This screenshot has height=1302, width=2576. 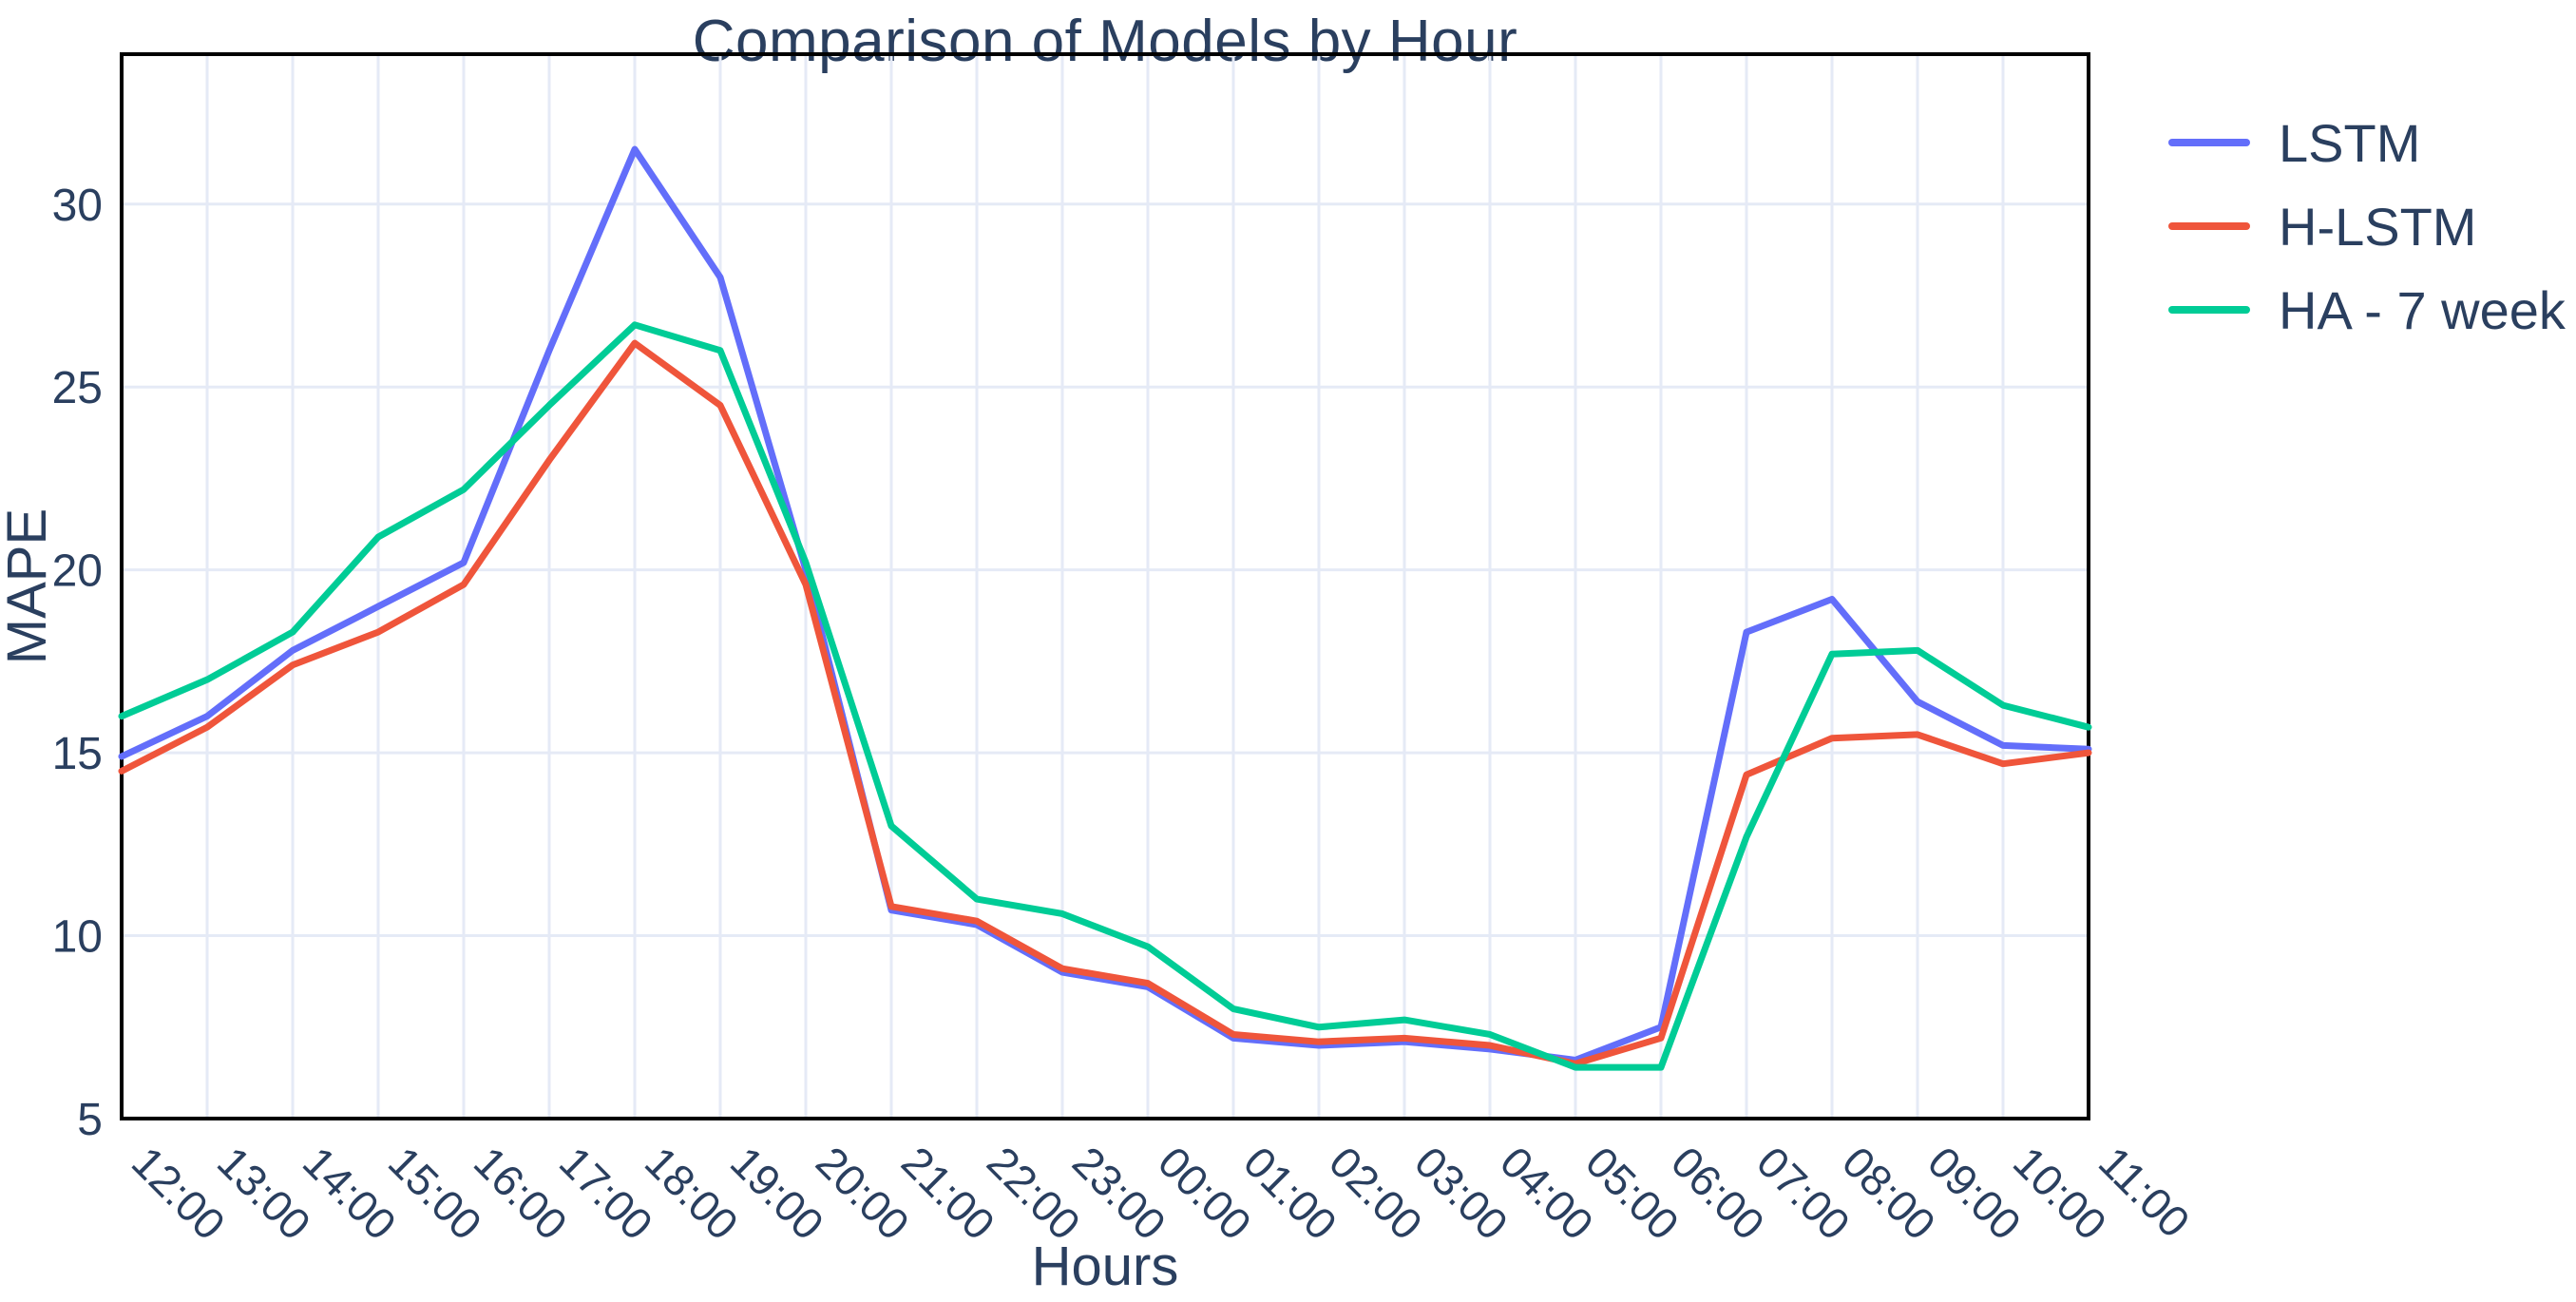 What do you see at coordinates (2209, 310) in the screenshot?
I see `legend-swatch-ha-7-week` at bounding box center [2209, 310].